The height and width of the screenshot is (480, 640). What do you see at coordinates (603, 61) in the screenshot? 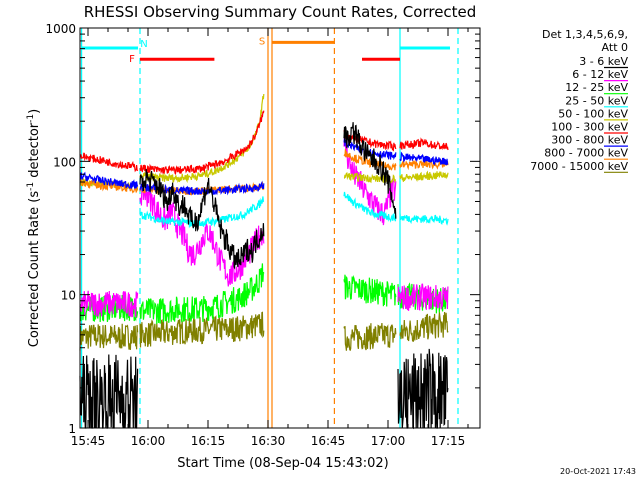
I see `legend-entry-label: 3 - 6 keV` at bounding box center [603, 61].